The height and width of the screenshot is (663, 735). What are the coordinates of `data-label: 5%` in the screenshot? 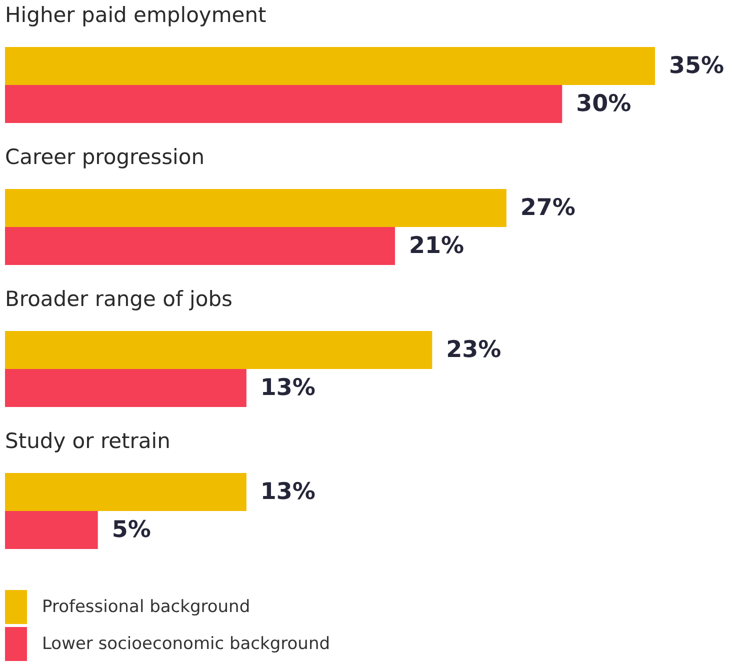 It's located at (131, 530).